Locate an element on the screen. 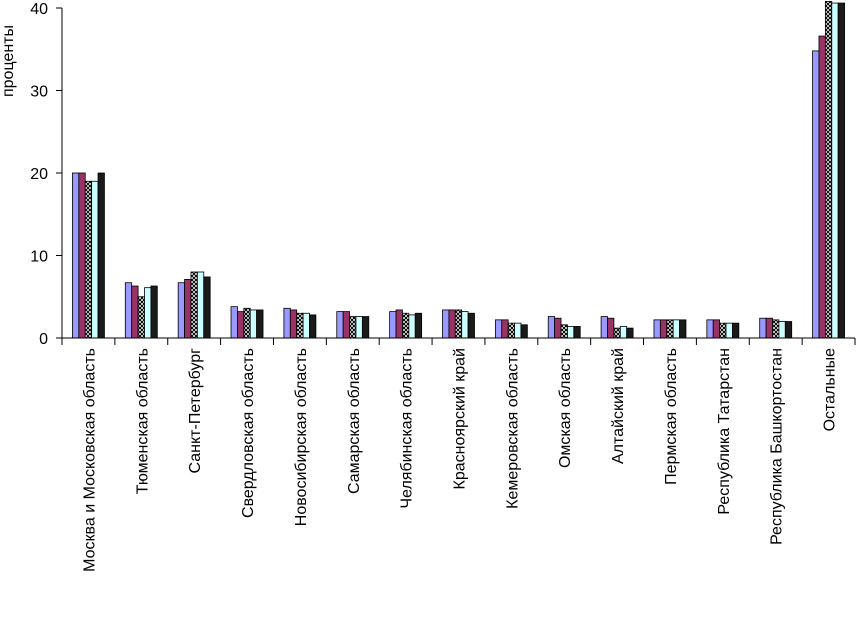 The height and width of the screenshot is (639, 857). x-tick-label: Алтайский край is located at coordinates (618, 406).